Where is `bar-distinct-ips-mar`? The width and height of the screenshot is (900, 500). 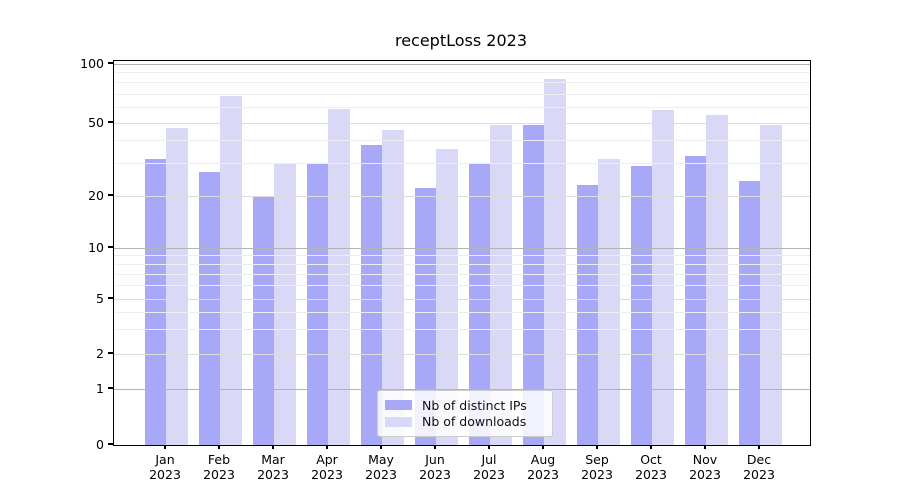 bar-distinct-ips-mar is located at coordinates (263, 320).